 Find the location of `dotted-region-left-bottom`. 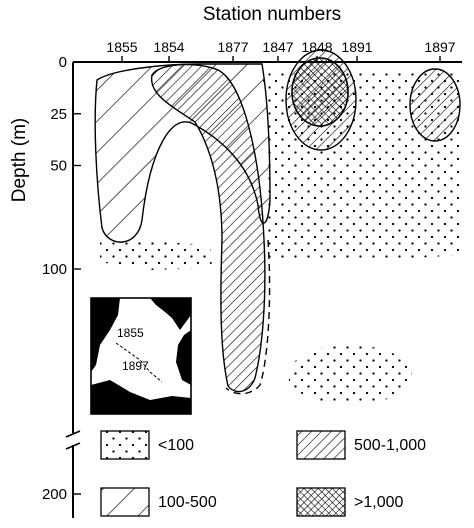

dotted-region-left-bottom is located at coordinates (156, 254).